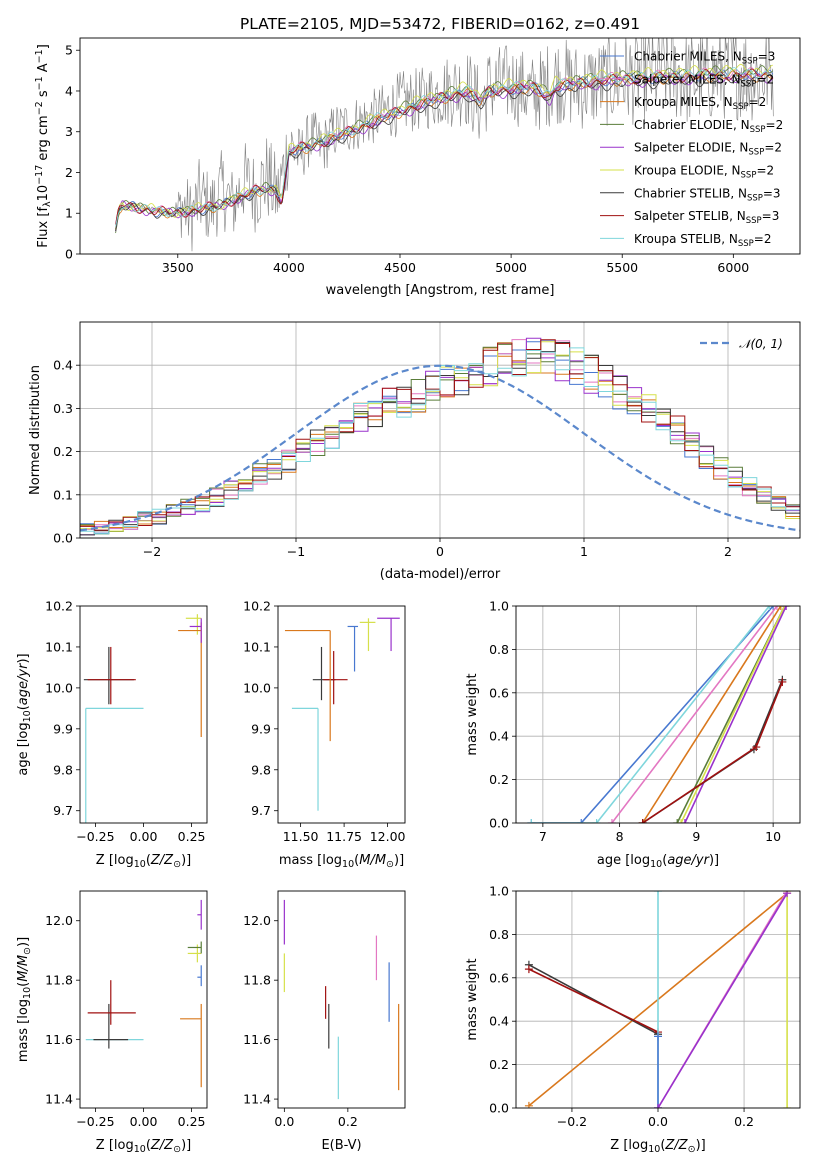 The image size is (819, 1170). Describe the element at coordinates (620, 836) in the screenshot. I see `x-tick-label: 8` at that location.